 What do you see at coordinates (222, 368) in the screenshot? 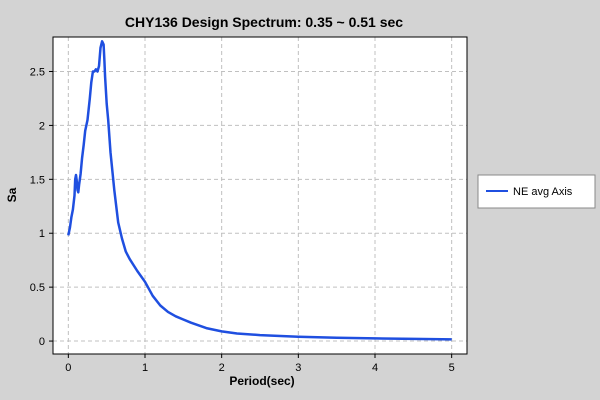
I see `x-tick-label: 2` at bounding box center [222, 368].